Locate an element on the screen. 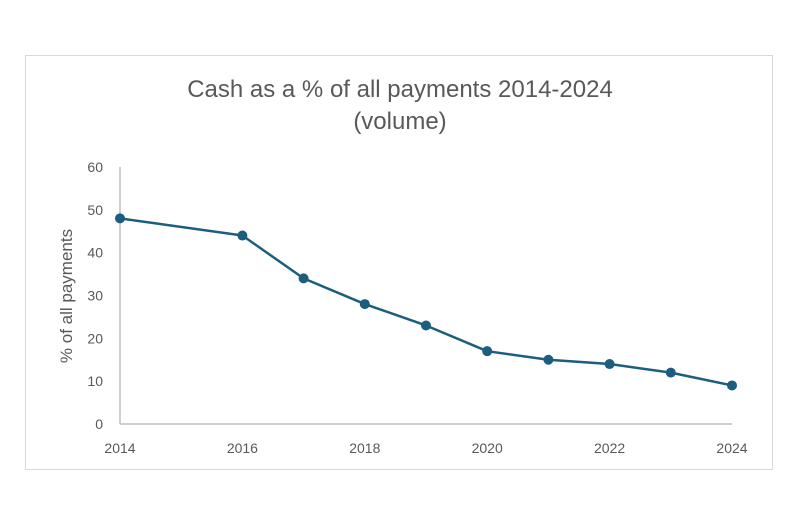  y-tick-label: 20 is located at coordinates (95, 338).